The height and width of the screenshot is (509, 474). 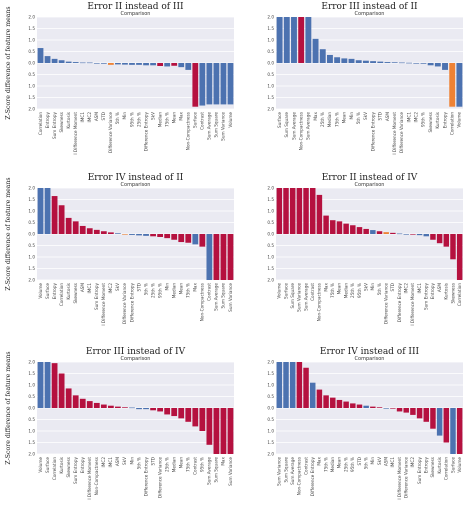 I want to click on x-tick-label: Min, so click(x=166, y=287).